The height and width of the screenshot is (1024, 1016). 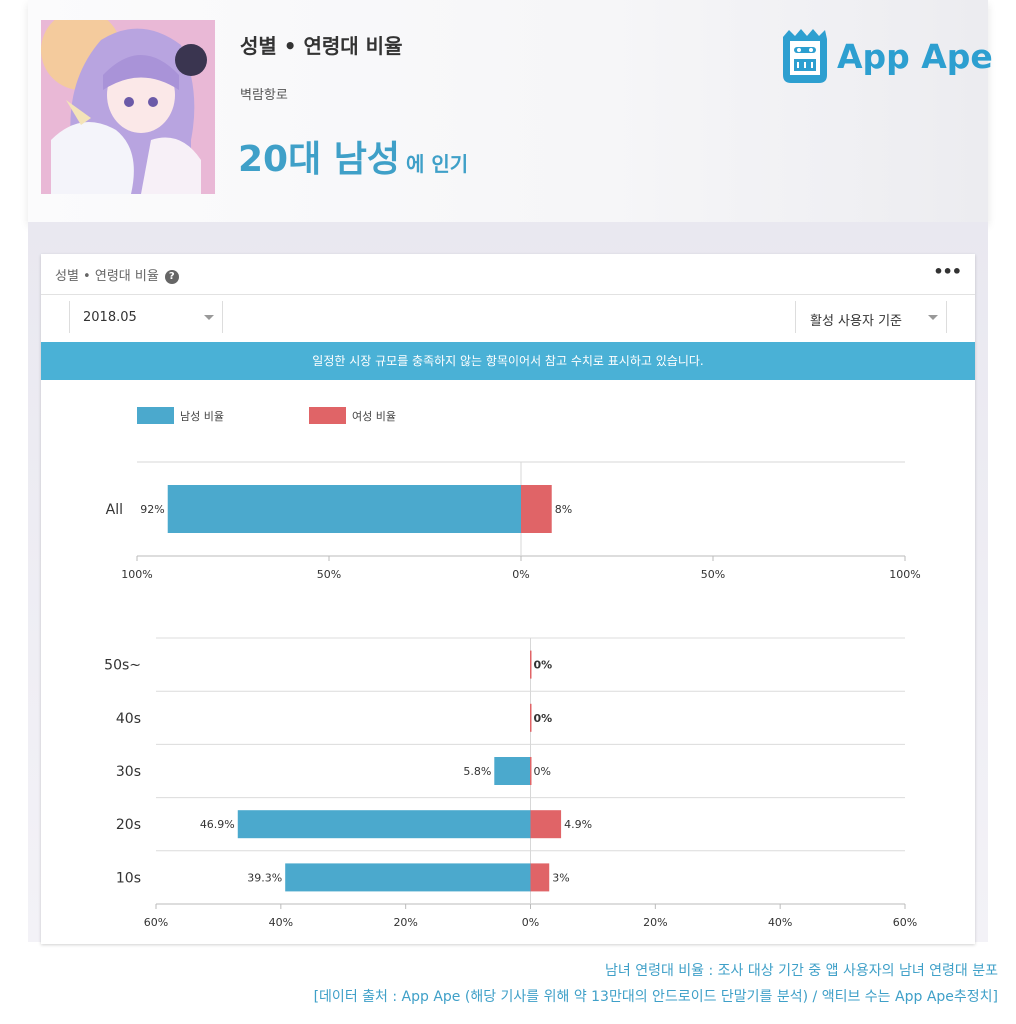 I want to click on headline-small: 에 인기, so click(x=437, y=164).